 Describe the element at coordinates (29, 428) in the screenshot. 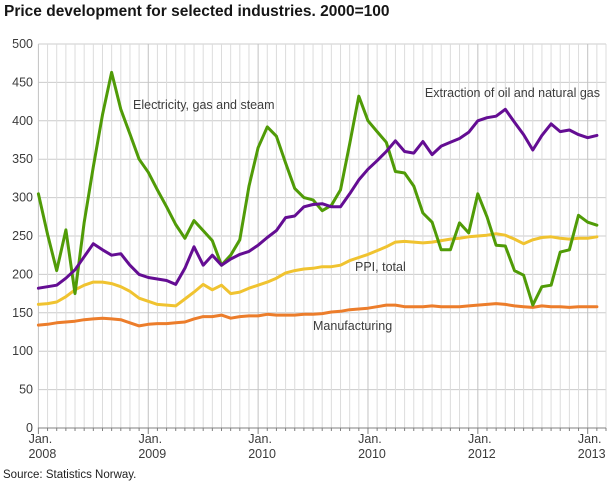

I see `y-tick-label: 0` at that location.